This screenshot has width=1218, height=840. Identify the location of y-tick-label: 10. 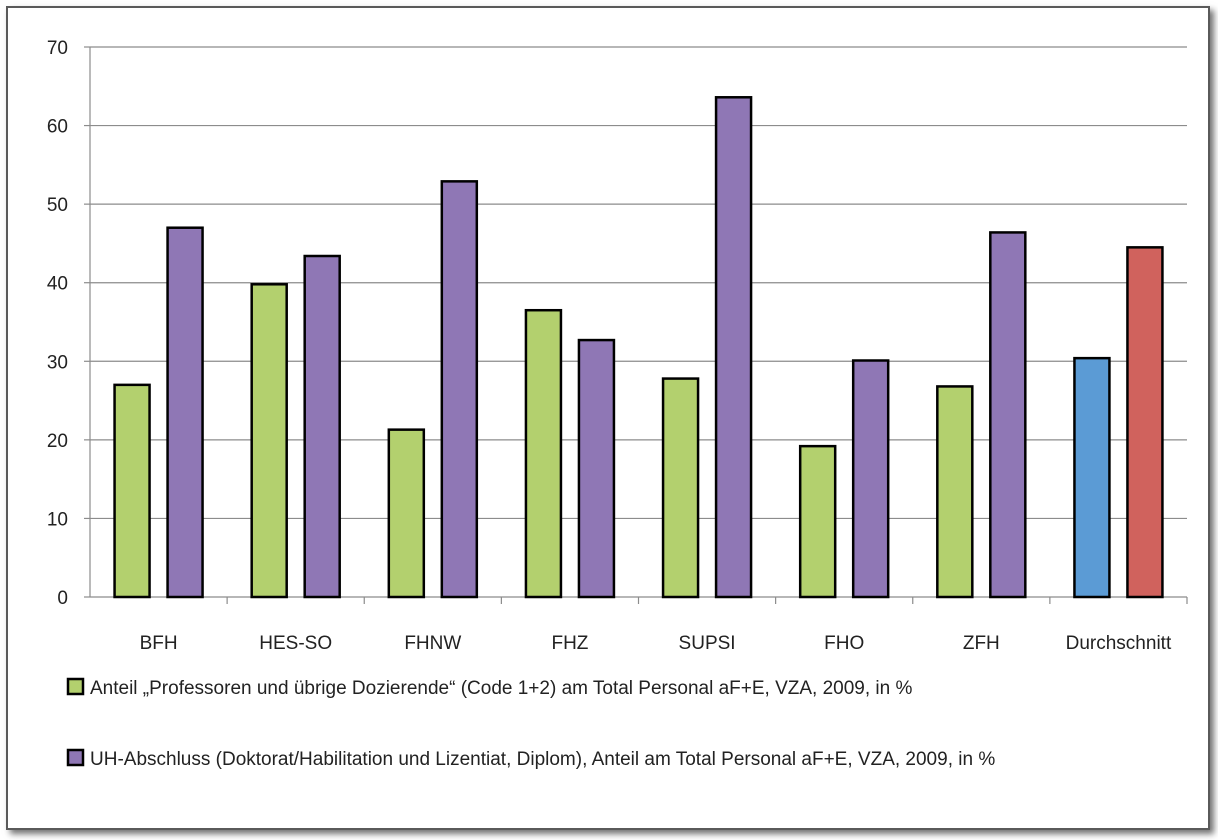
(57, 519).